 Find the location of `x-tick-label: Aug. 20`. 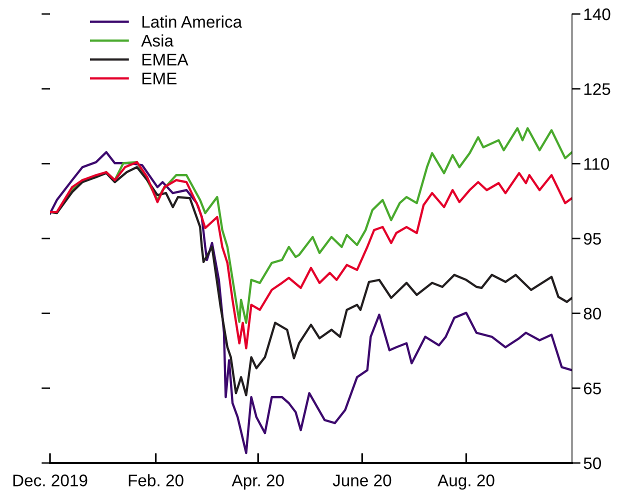

x-tick-label: Aug. 20 is located at coordinates (466, 482).